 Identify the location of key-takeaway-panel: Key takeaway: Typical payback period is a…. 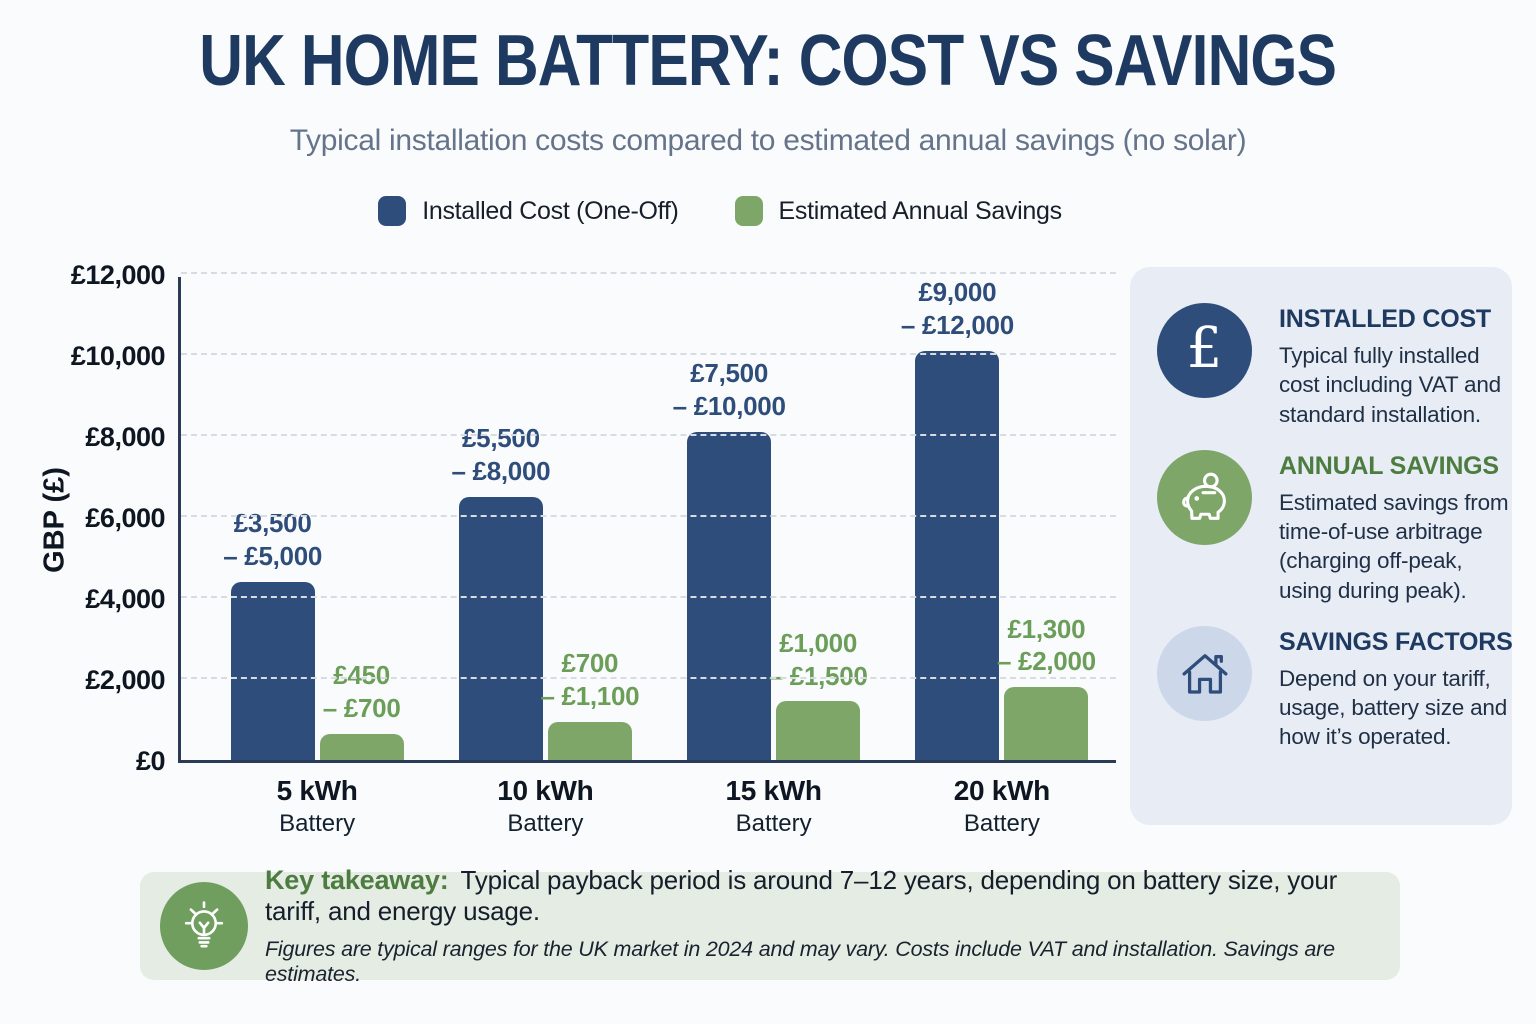
(770, 925).